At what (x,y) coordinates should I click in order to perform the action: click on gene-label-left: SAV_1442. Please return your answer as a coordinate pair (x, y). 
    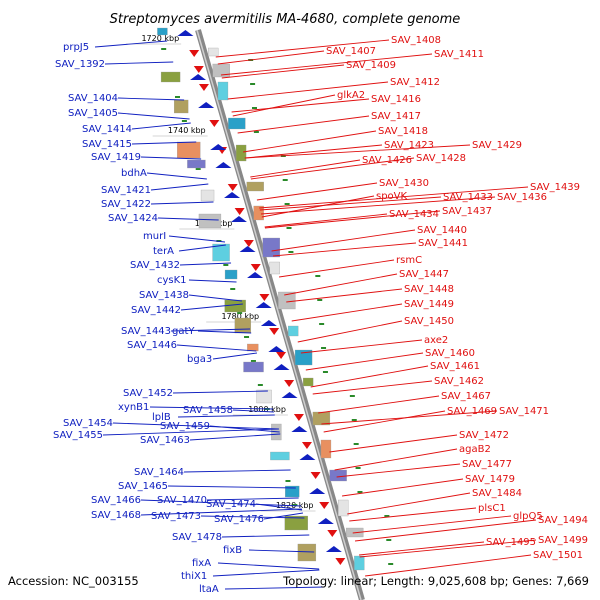
    Looking at the image, I should click on (156, 310).